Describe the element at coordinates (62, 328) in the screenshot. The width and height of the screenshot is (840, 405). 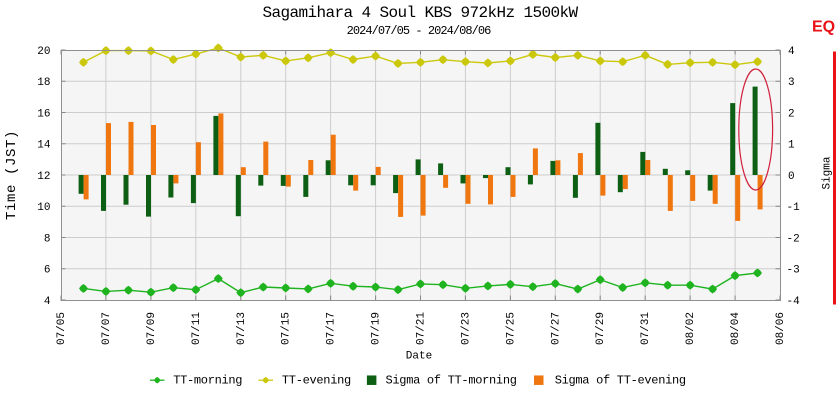
I see `svg-text: 07/05` at that location.